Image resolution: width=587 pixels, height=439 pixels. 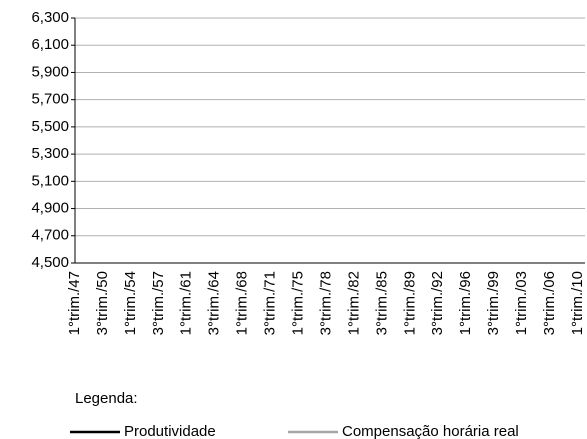 I want to click on y-tick-label: 5,500, so click(x=50, y=126).